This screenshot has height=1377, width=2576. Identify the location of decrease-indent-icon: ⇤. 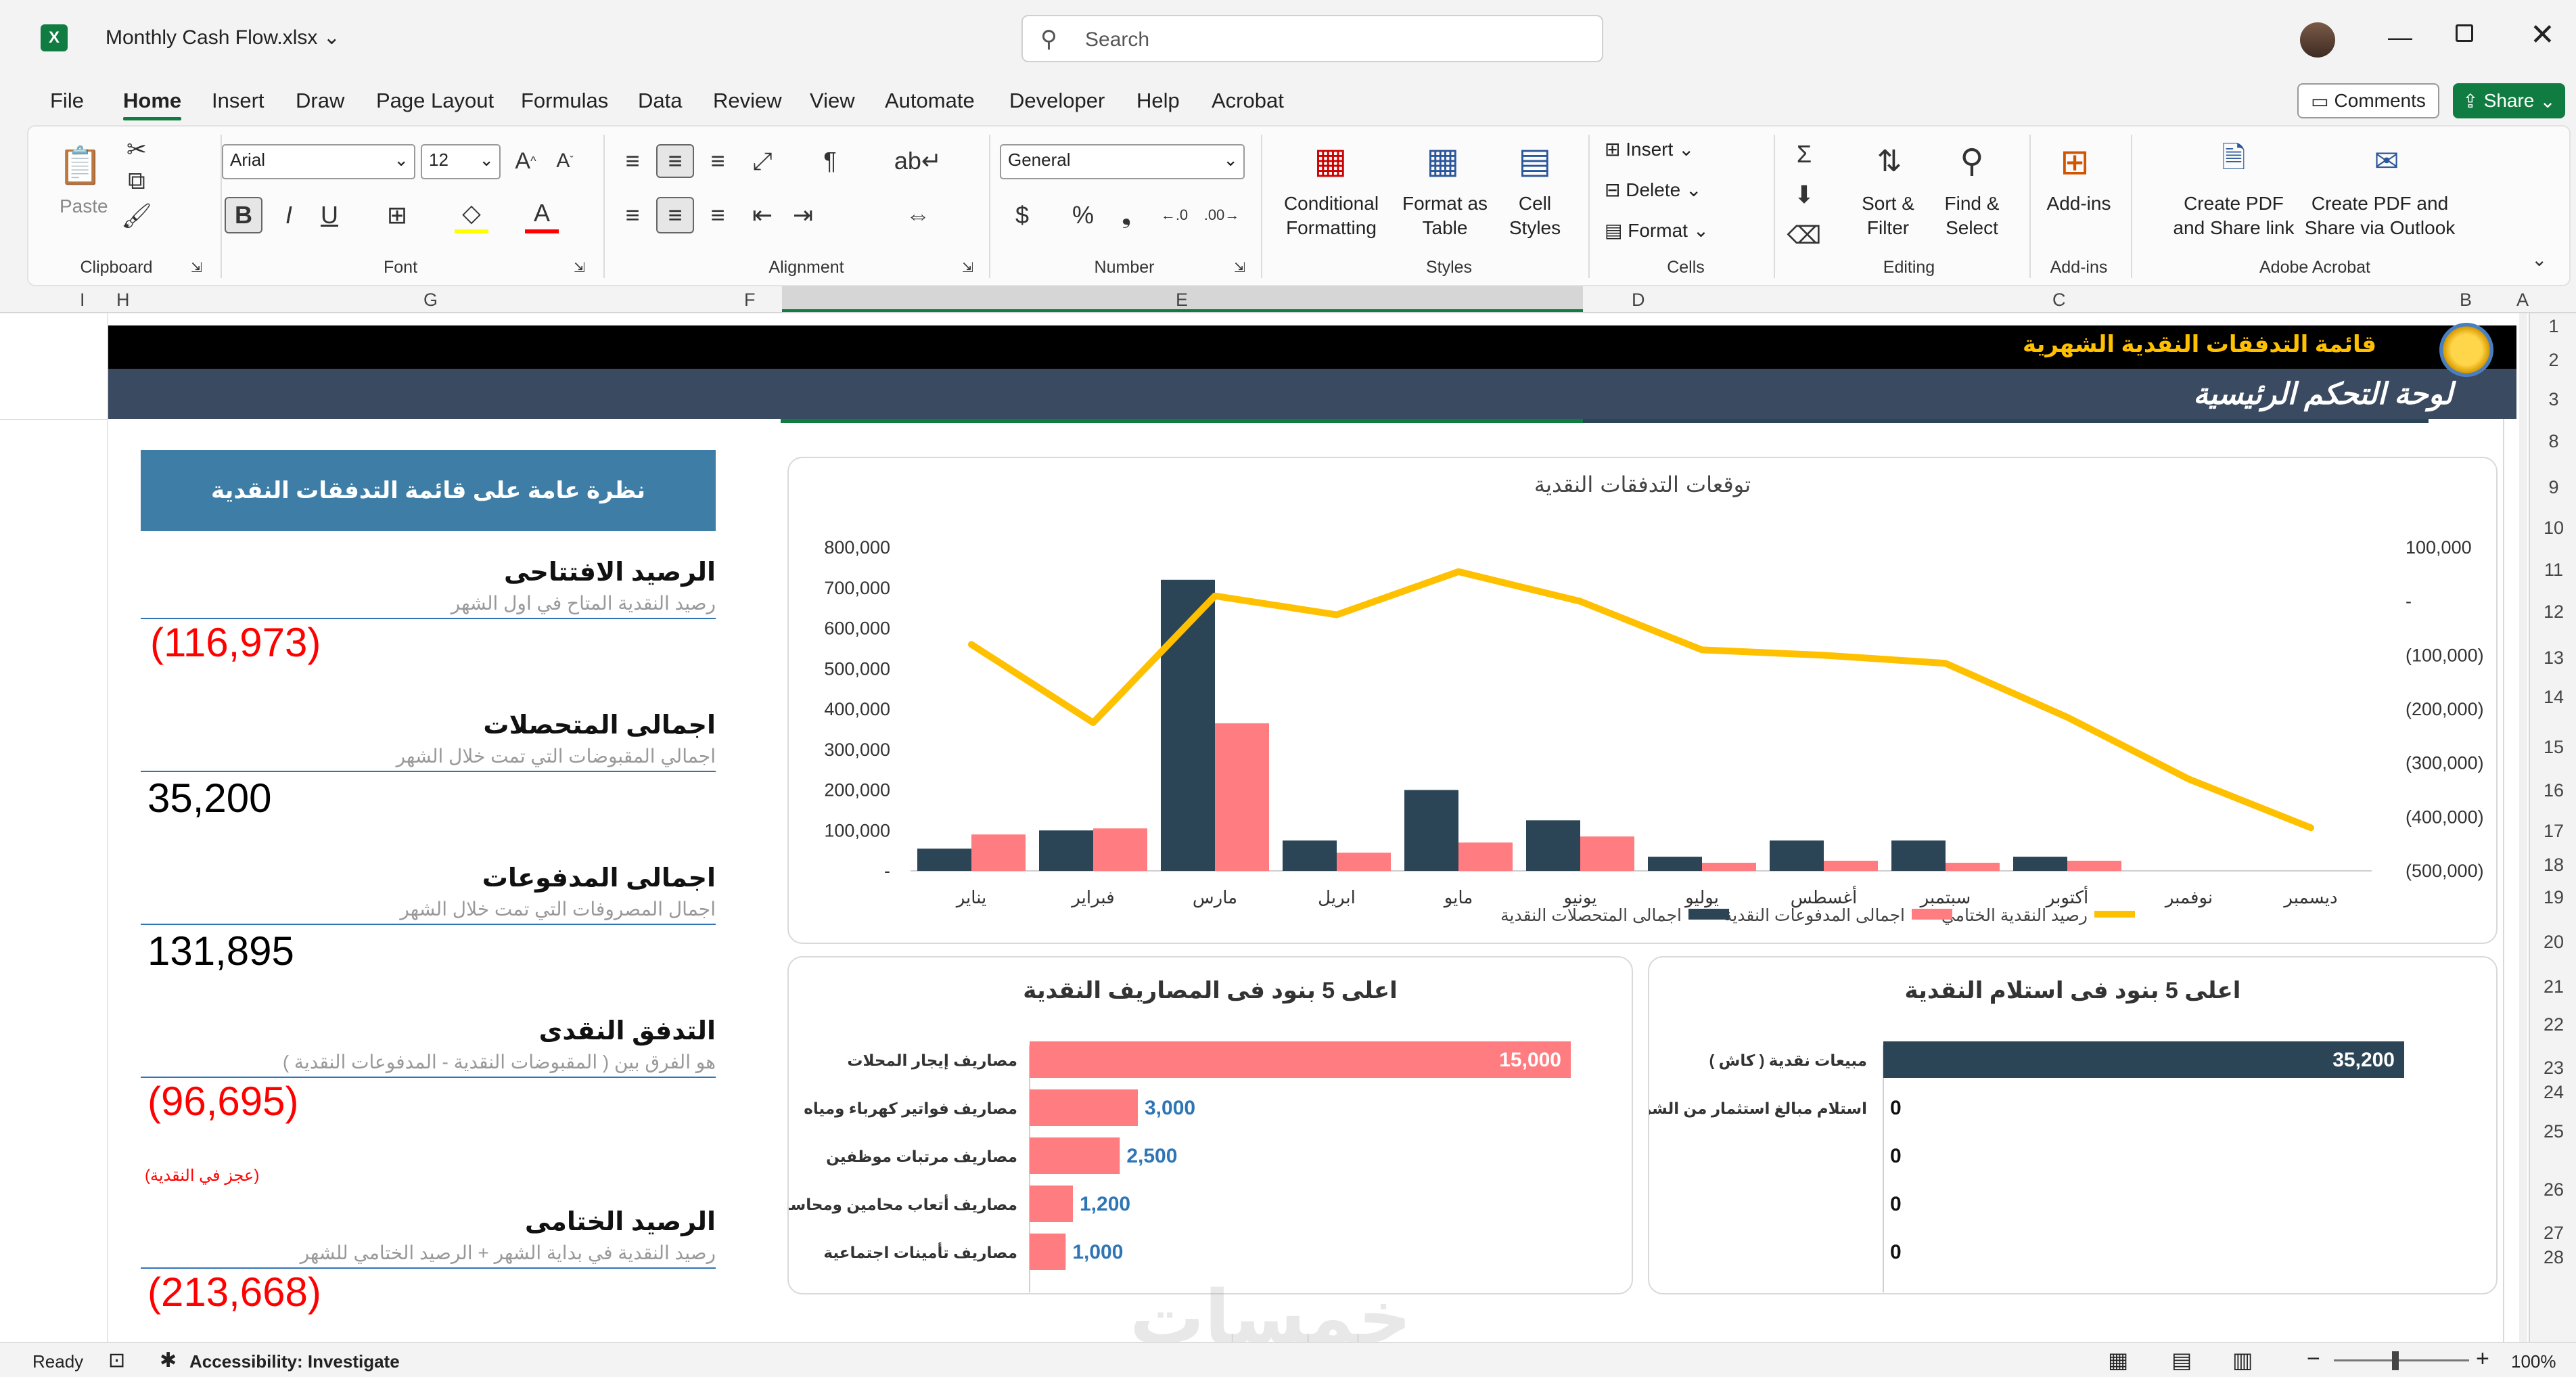
(762, 215).